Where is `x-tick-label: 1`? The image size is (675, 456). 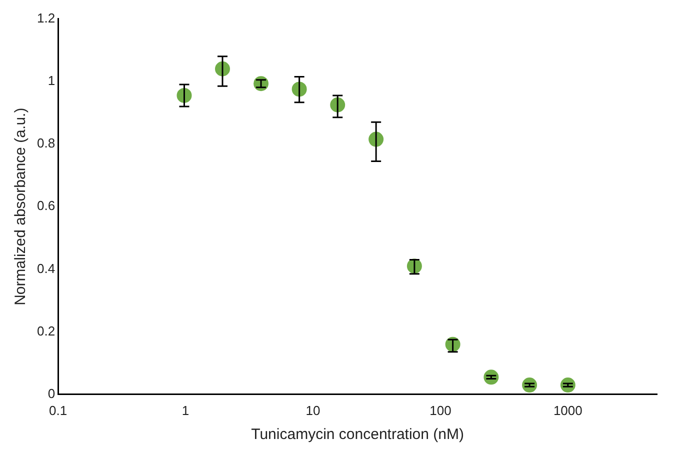
x-tick-label: 1 is located at coordinates (186, 410).